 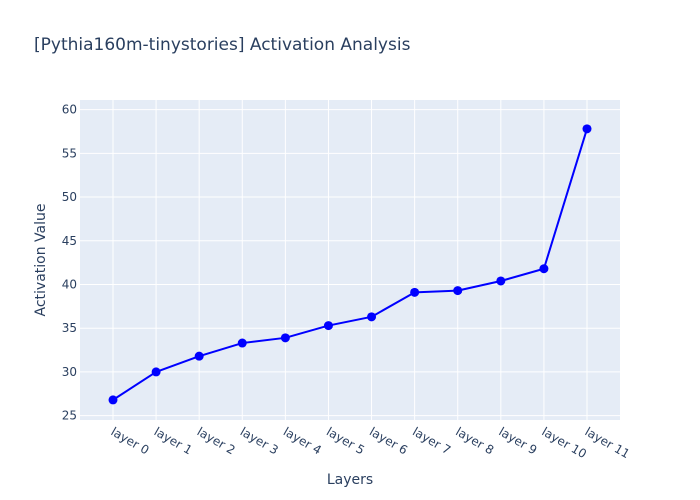 What do you see at coordinates (69, 284) in the screenshot?
I see `y-tick-label: 40` at bounding box center [69, 284].